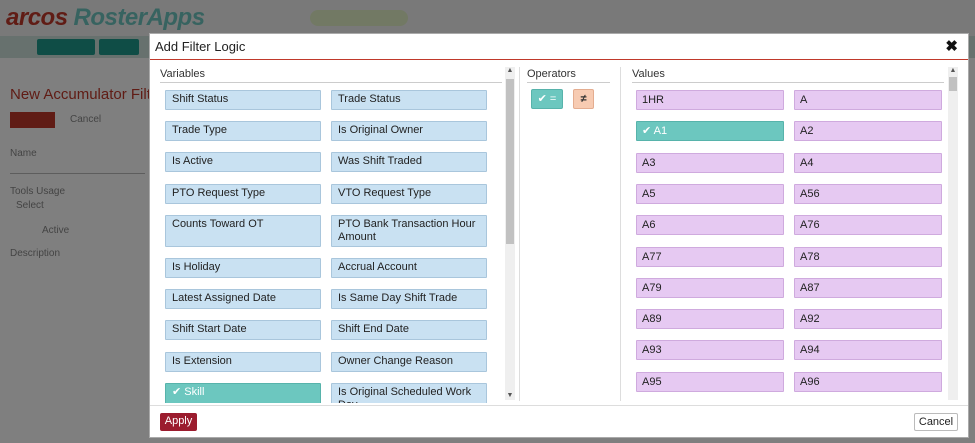 The height and width of the screenshot is (443, 975). I want to click on value-option: ✔ A1, so click(710, 131).